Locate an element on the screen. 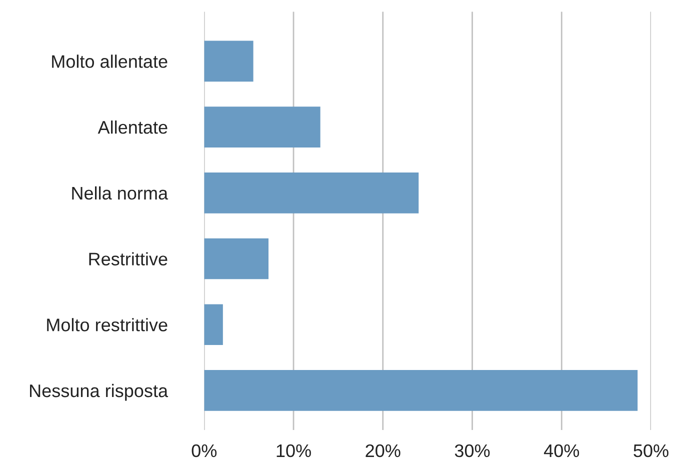  y-tick-label: Nessuna risposta is located at coordinates (99, 392).